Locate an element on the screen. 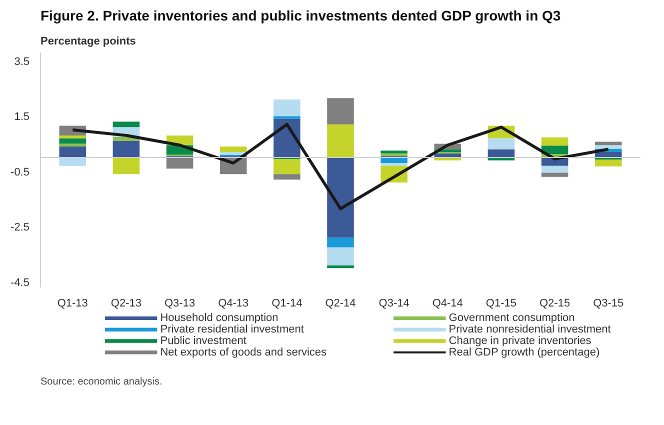 The width and height of the screenshot is (664, 425). x-tick-label: Q1-14 is located at coordinates (287, 304).